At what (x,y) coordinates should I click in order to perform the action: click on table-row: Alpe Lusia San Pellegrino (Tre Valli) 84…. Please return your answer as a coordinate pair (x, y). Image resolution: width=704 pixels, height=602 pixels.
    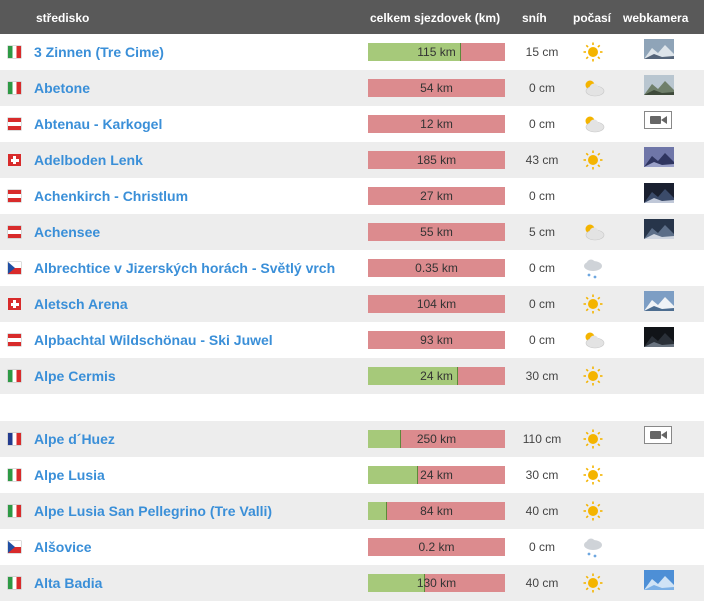
    Looking at the image, I should click on (352, 511).